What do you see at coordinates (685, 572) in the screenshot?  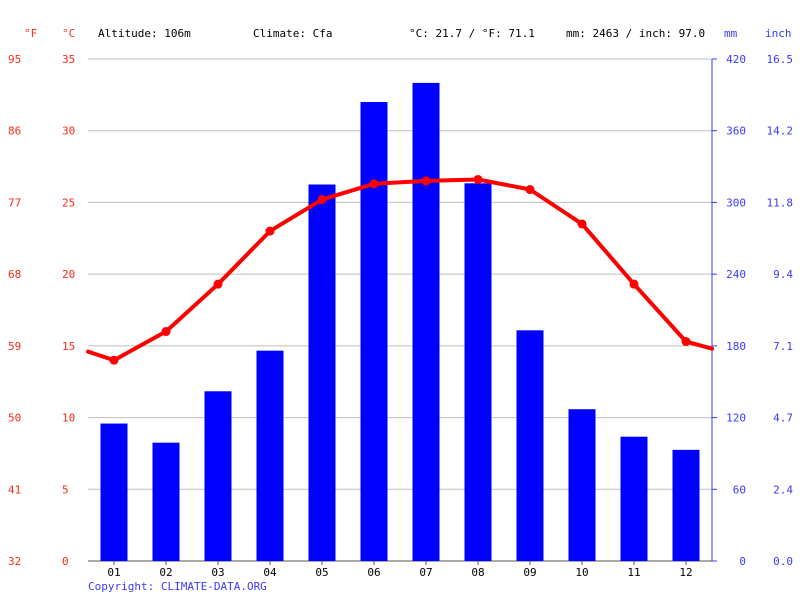 I see `x-tick-label: 12` at bounding box center [685, 572].